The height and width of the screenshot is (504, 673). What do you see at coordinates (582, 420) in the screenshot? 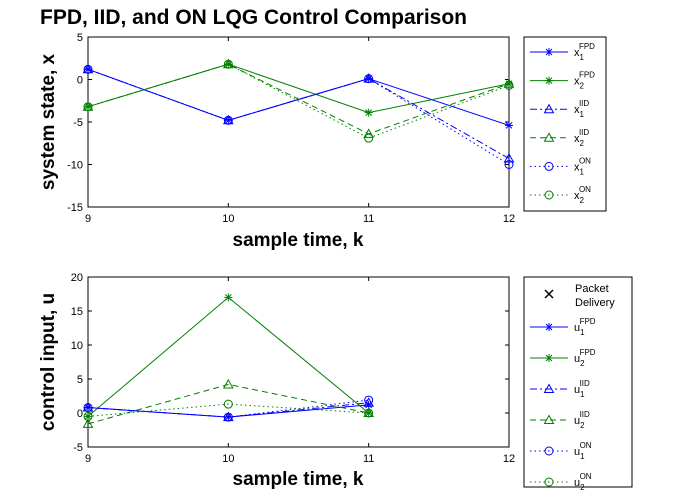
I see `u2-iid-legend-label: u2IID` at bounding box center [582, 420].